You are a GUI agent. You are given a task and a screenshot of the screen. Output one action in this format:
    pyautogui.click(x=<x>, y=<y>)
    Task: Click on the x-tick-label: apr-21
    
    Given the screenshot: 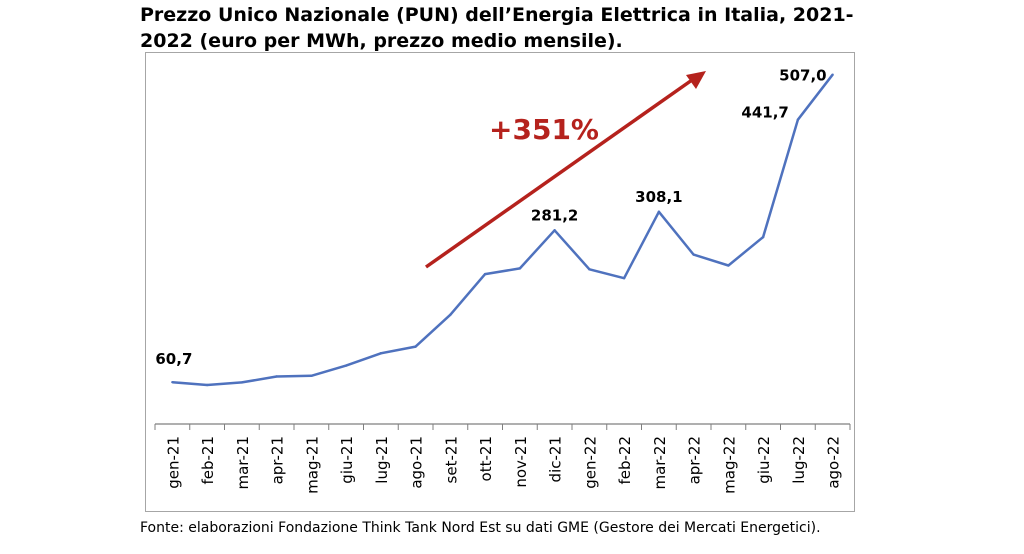 What is the action you would take?
    pyautogui.click(x=278, y=460)
    